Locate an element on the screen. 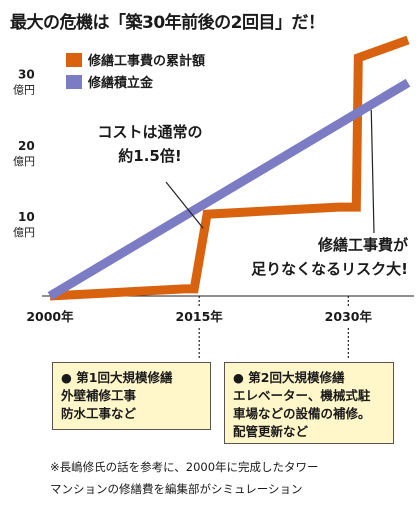 The height and width of the screenshot is (514, 420). second-renovation-item: 配管更新など is located at coordinates (271, 431).